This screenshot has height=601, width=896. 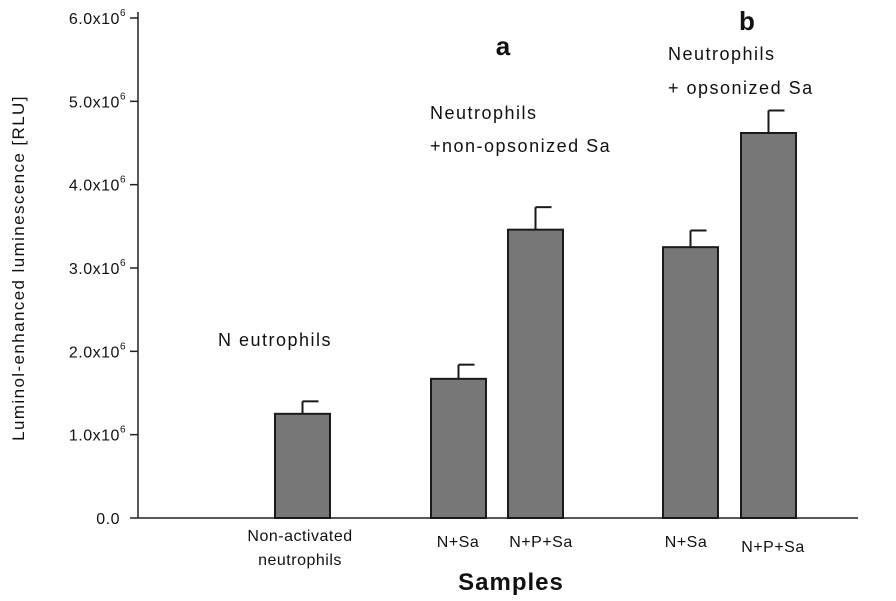 What do you see at coordinates (275, 340) in the screenshot?
I see `annotation-neutrophils: N eutrophils` at bounding box center [275, 340].